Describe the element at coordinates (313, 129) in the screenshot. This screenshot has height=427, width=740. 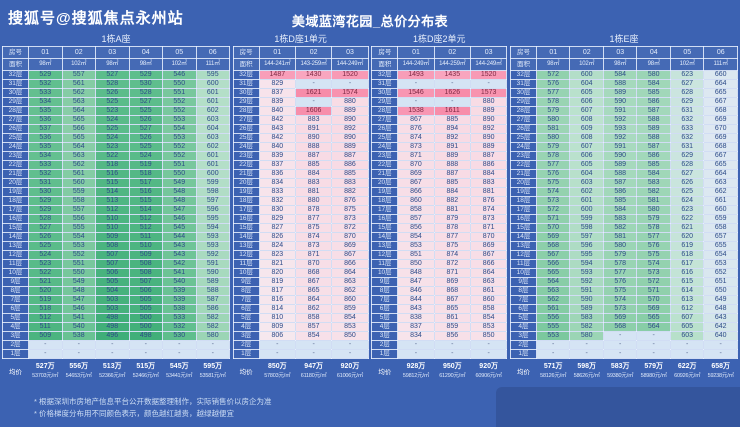
I see `price-cell: 891` at that location.